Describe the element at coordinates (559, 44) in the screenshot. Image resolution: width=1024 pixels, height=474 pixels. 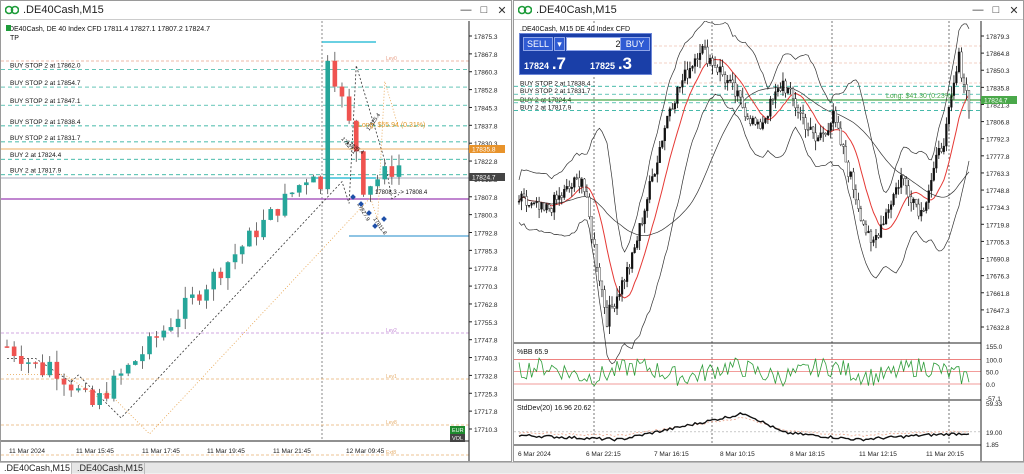
I see `volume-down-button: ▾` at that location.